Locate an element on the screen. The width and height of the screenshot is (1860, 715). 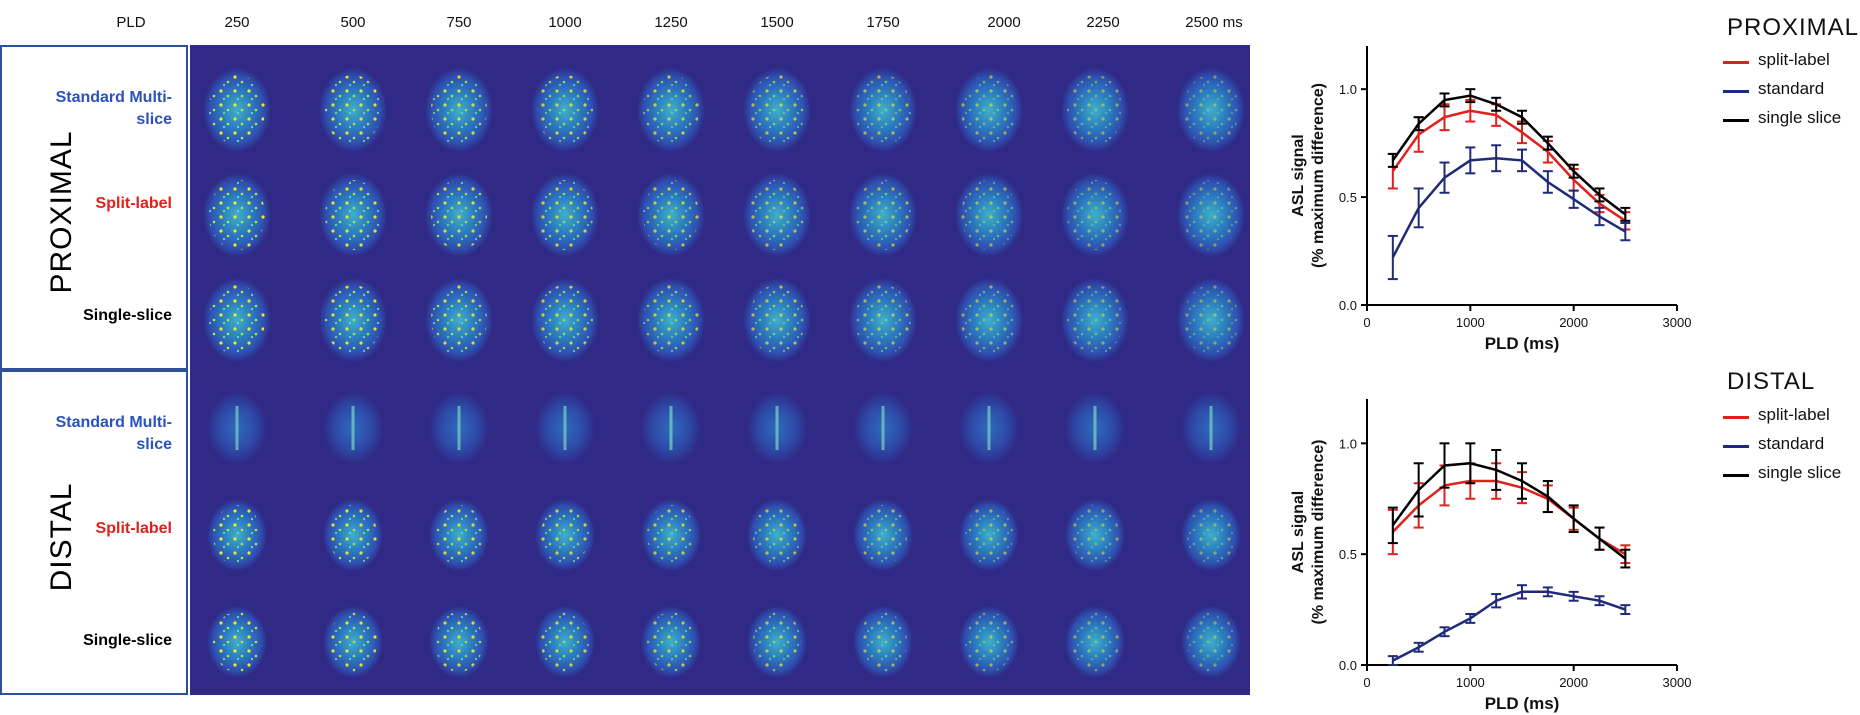
proximal-row-label-single: Single-slice is located at coordinates (127, 315).